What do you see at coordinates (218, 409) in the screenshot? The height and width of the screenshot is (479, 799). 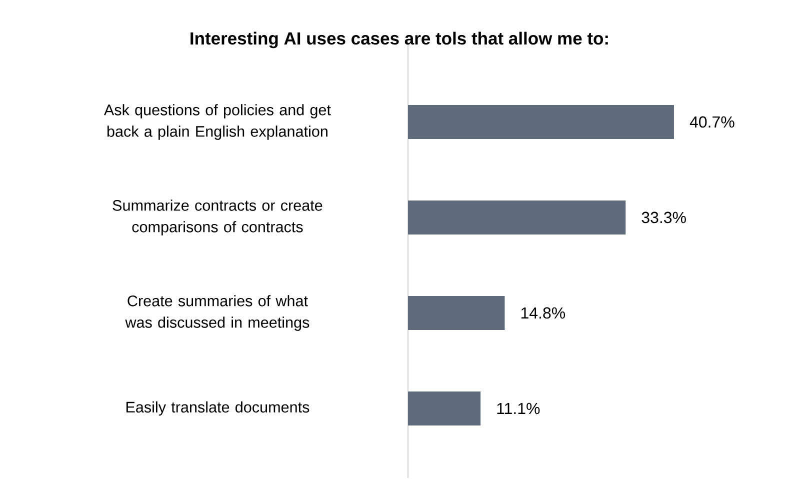 I see `y-tick-label: Easily translate documents` at bounding box center [218, 409].